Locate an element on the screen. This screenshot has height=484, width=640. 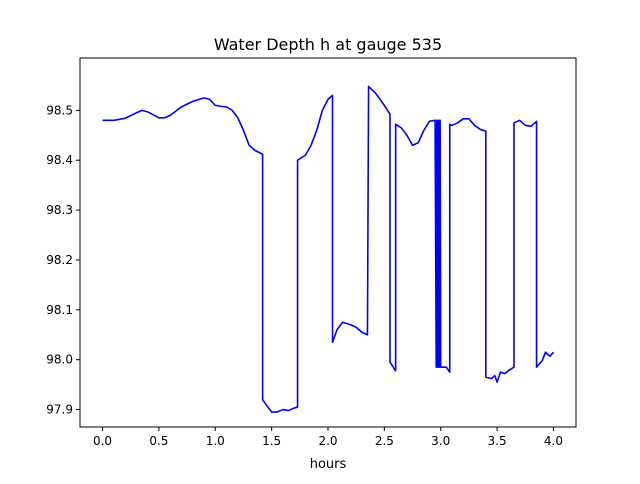
x-tick-label: 3.5 is located at coordinates (497, 441).